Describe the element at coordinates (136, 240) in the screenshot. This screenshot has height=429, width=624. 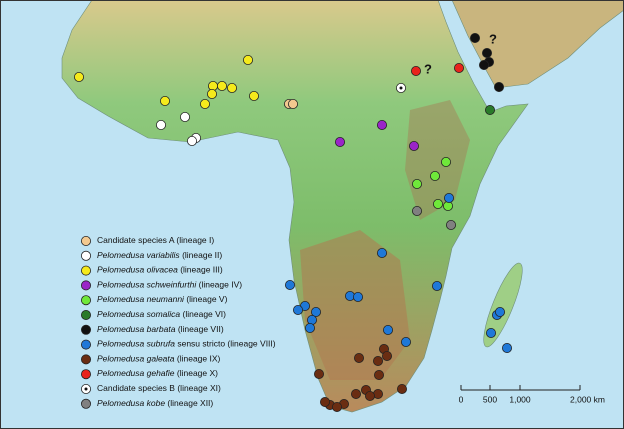
I see `legend-name: Candidate species A` at that location.